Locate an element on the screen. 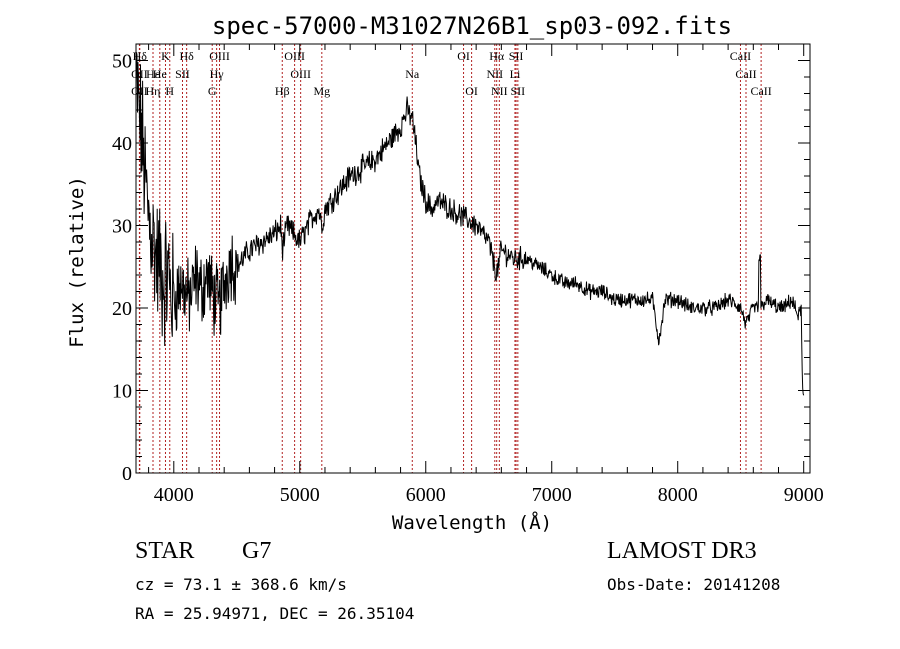 This screenshot has width=900, height=649. line-label: Hγ is located at coordinates (217, 74).